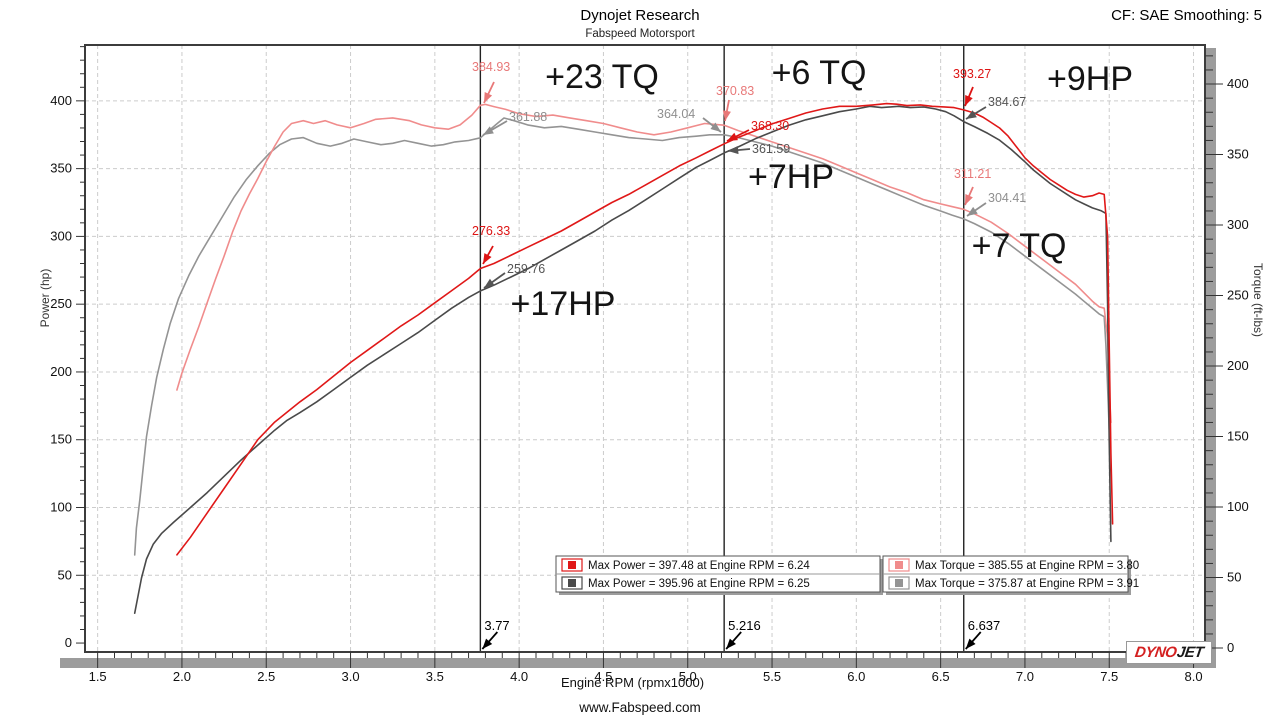  I want to click on x-tick-label: 4.5, so click(603, 676).